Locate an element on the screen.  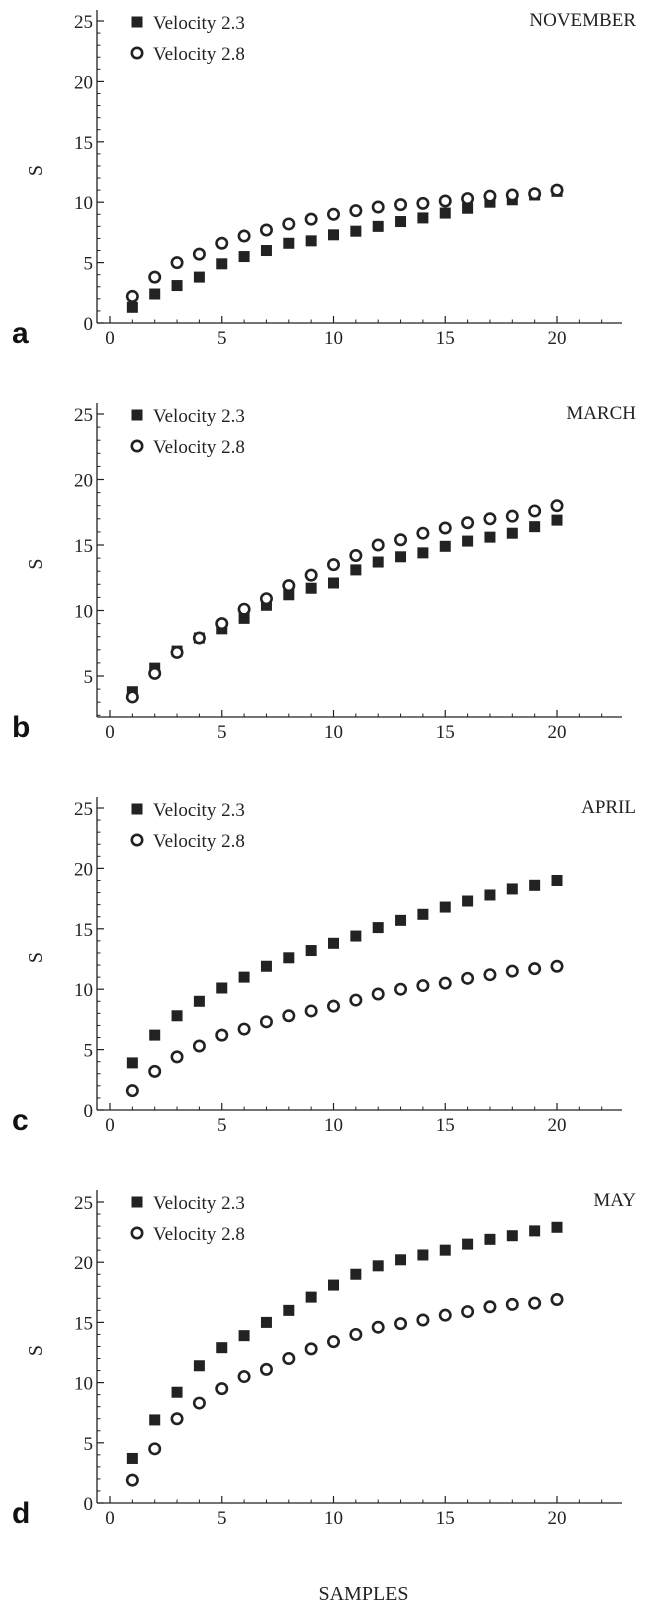
legend-label: Velocity 2.3 is located at coordinates (199, 810).